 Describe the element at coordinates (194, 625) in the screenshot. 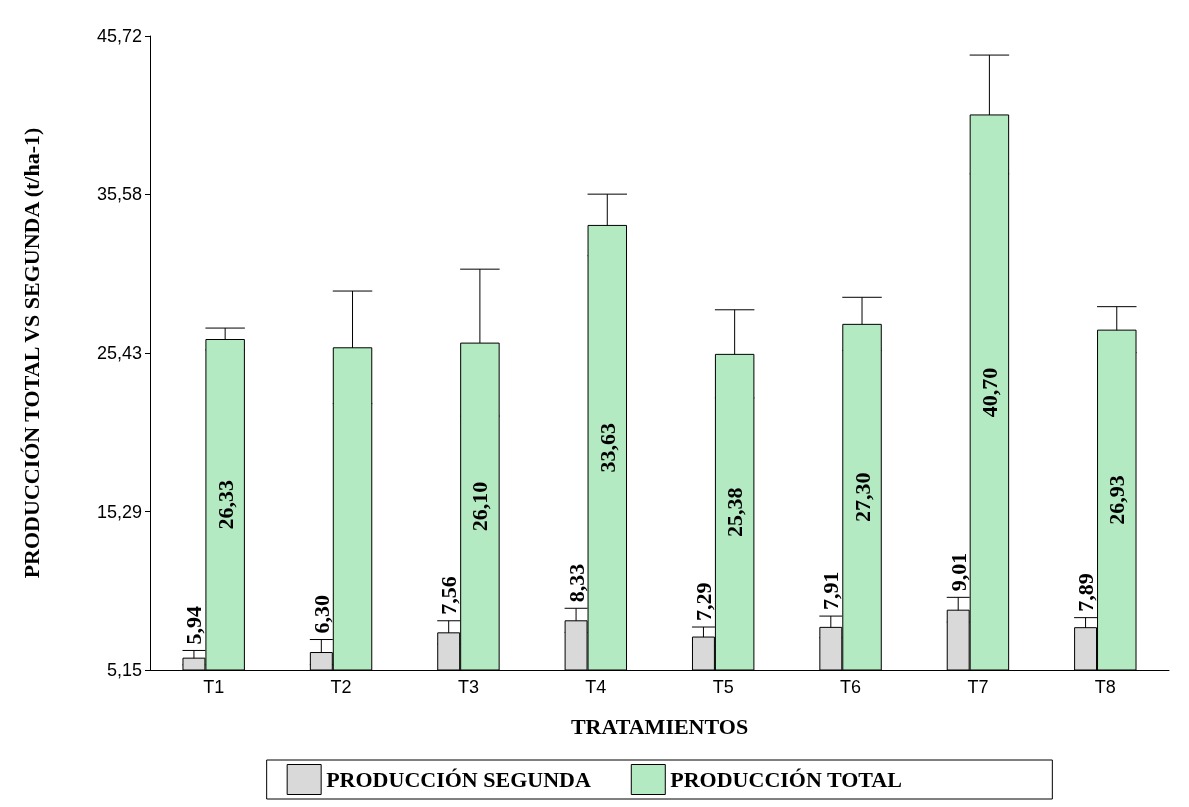

I see `data-label: 5,94` at that location.